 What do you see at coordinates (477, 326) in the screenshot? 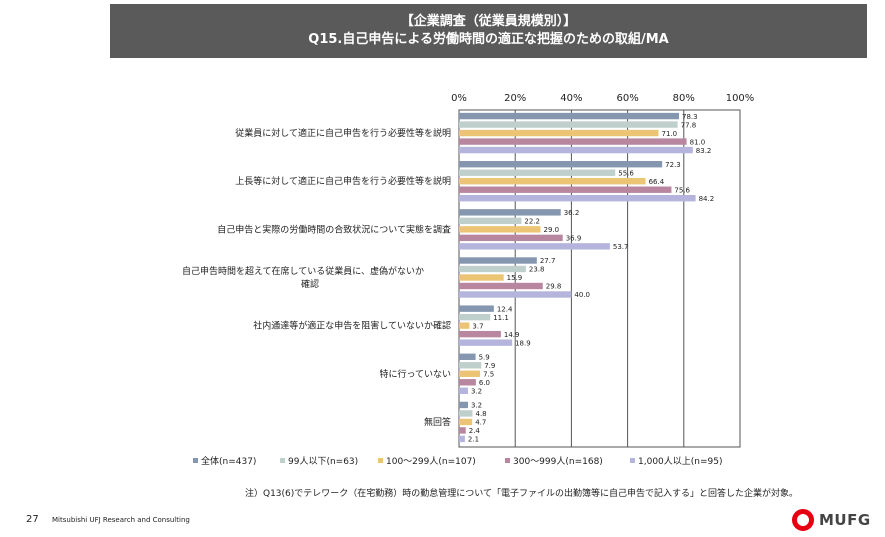
I see `bar-value-label: 3.7` at bounding box center [477, 326].